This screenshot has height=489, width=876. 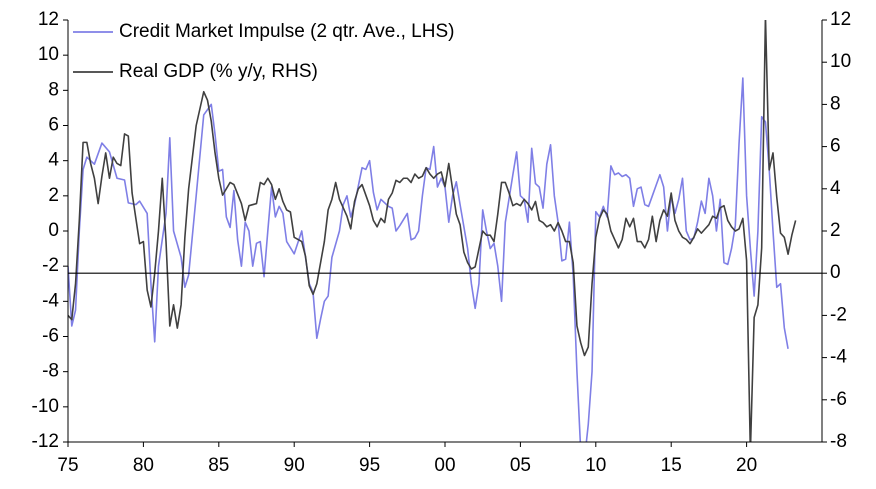 What do you see at coordinates (53, 125) in the screenshot?
I see `y-tick-label: 6` at bounding box center [53, 125].